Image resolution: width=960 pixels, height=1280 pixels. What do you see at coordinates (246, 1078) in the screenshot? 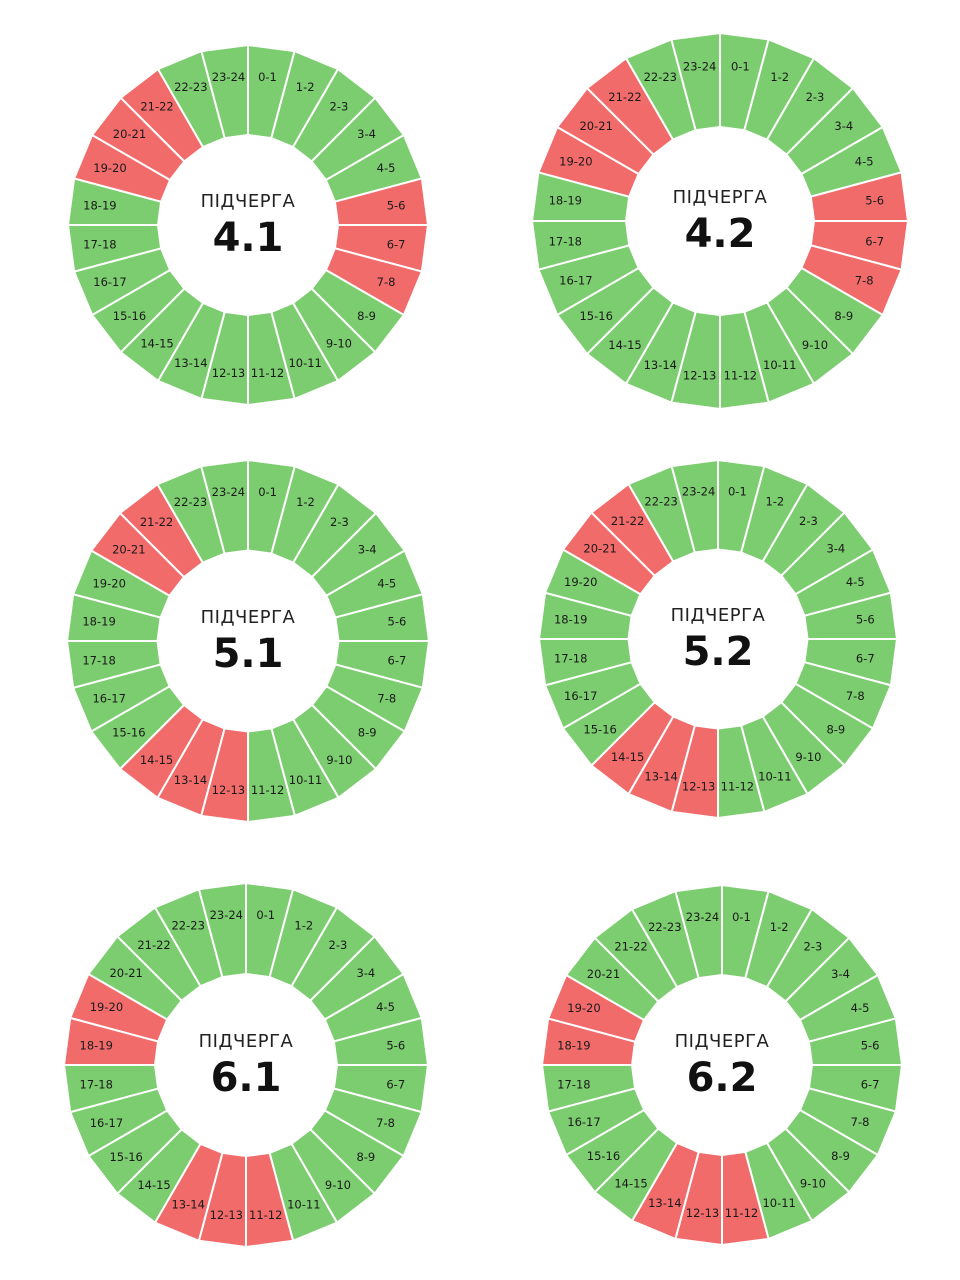
I see `queue-number: 6.1` at bounding box center [246, 1078].